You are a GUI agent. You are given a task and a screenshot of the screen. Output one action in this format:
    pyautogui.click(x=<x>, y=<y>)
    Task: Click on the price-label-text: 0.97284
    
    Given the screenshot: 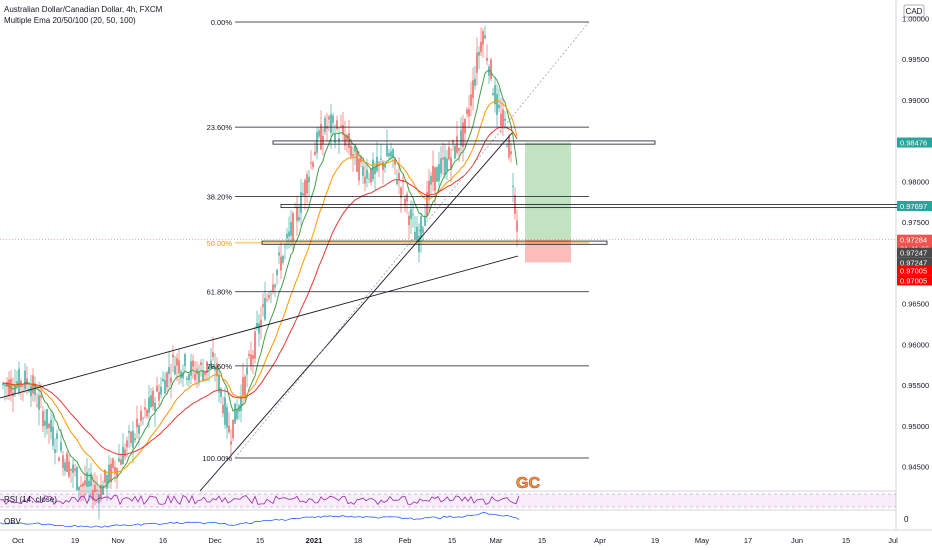 What is the action you would take?
    pyautogui.click(x=913, y=240)
    